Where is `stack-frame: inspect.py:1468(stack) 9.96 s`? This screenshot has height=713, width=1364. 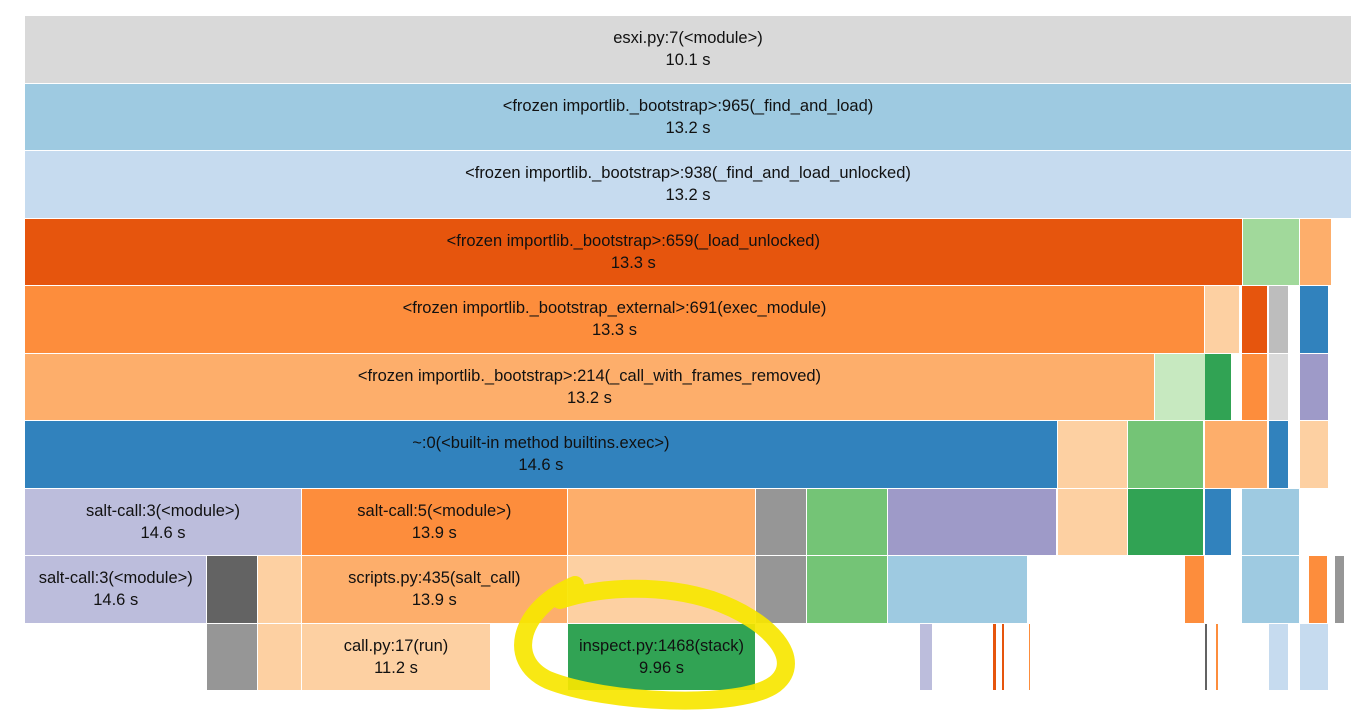
stack-frame: inspect.py:1468(stack) 9.96 s is located at coordinates (662, 657).